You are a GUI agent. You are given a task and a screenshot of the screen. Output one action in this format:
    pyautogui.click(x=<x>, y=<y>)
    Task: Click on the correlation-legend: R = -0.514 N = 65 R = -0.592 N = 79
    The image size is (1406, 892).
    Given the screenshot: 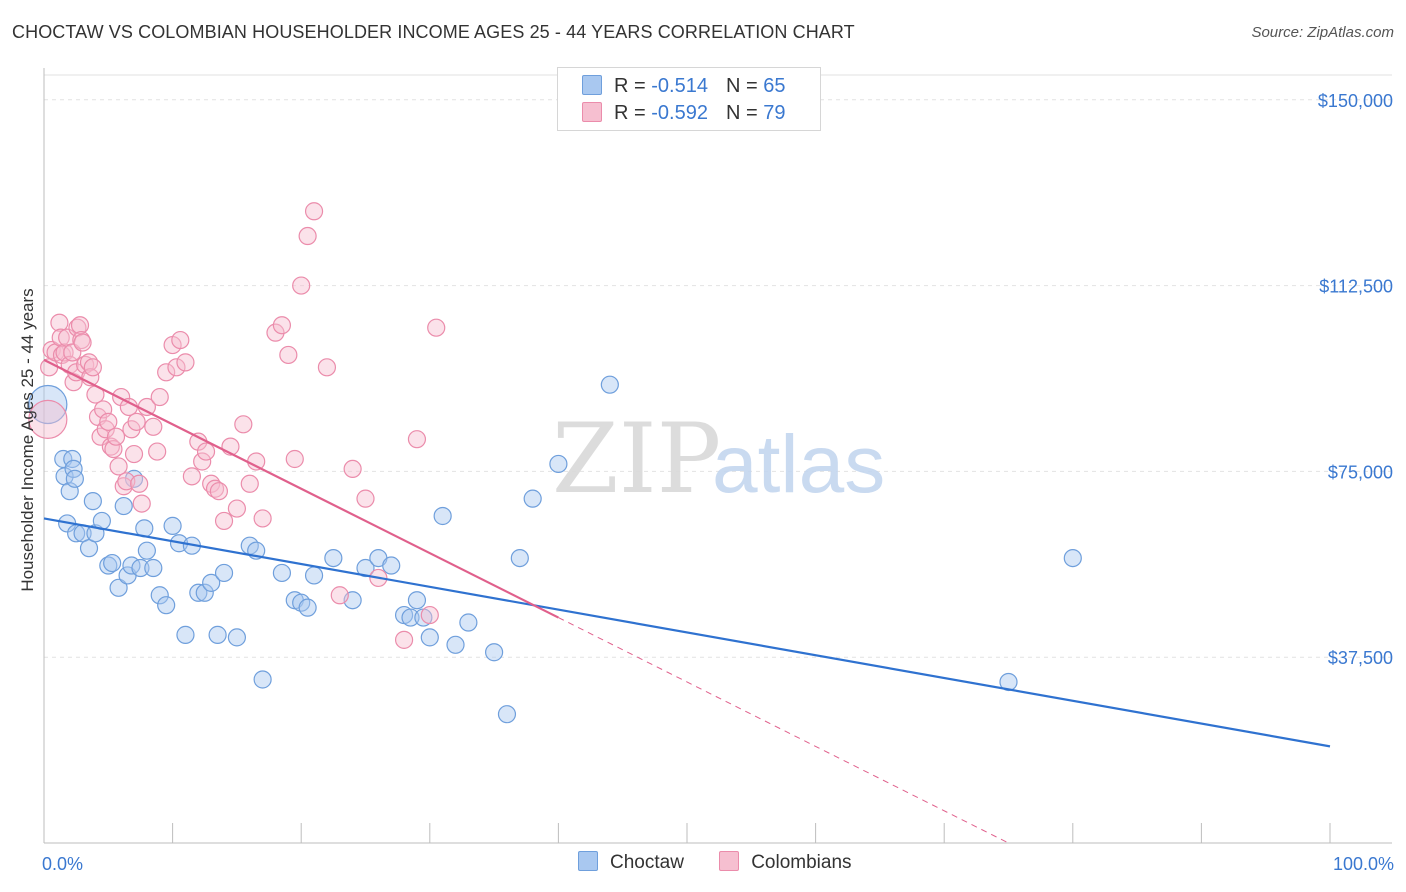 What is the action you would take?
    pyautogui.click(x=689, y=99)
    